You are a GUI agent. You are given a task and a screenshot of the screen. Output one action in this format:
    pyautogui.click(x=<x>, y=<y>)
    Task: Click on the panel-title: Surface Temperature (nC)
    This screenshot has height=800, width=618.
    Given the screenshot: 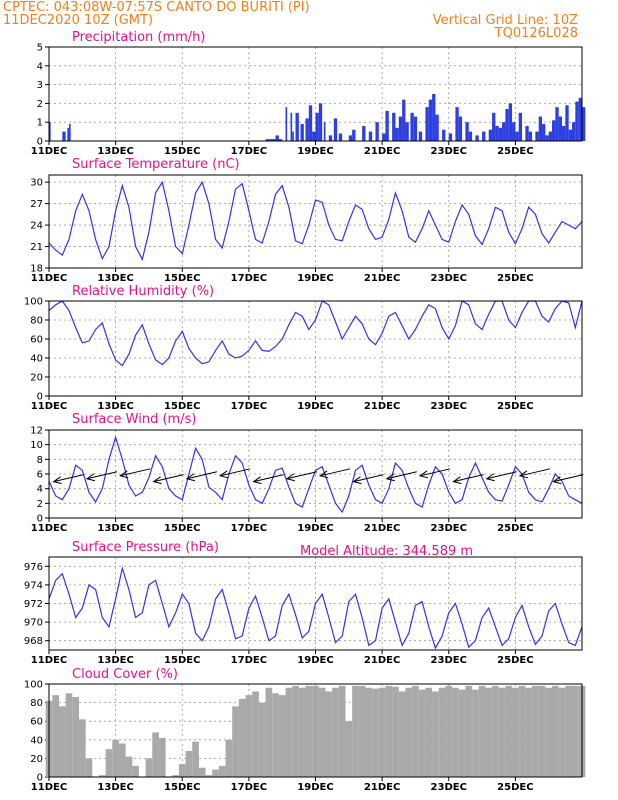 What is the action you would take?
    pyautogui.click(x=156, y=164)
    